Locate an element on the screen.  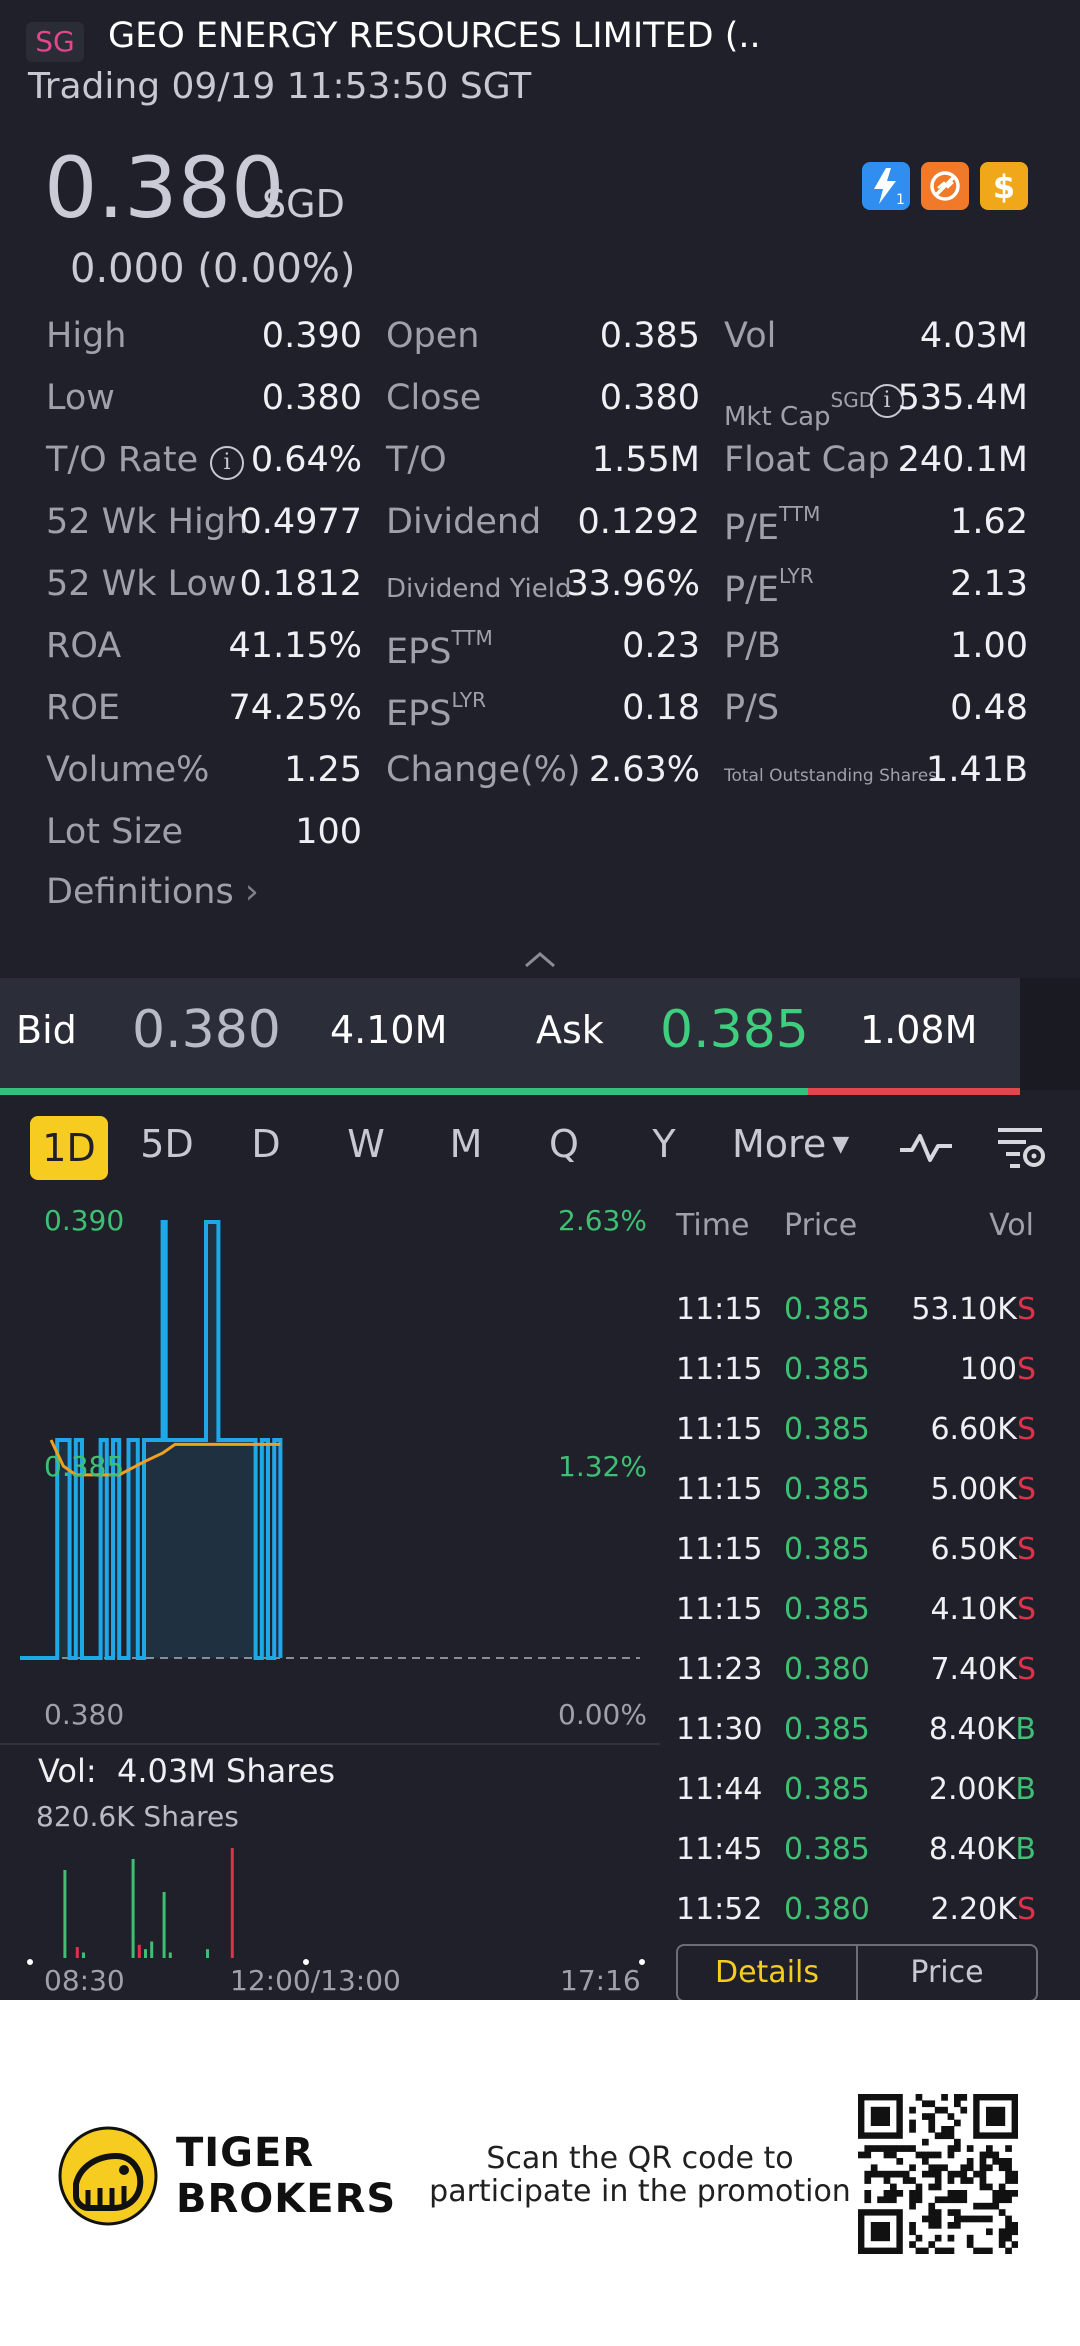
details-tab: Details is located at coordinates (768, 1973).